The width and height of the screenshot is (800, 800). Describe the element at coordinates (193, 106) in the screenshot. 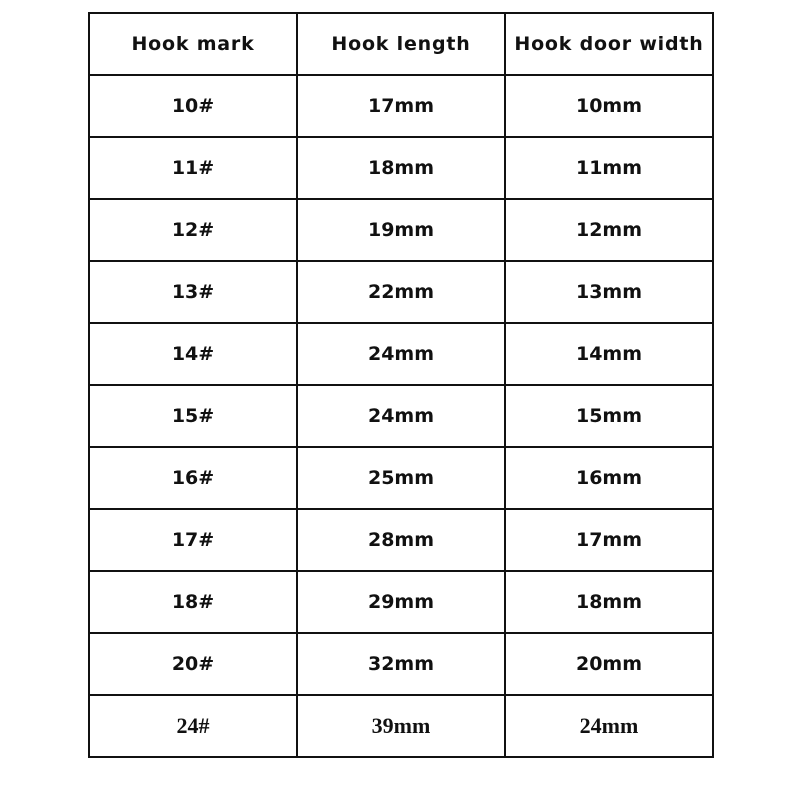

I see `cell-hook-mark: 10#` at that location.